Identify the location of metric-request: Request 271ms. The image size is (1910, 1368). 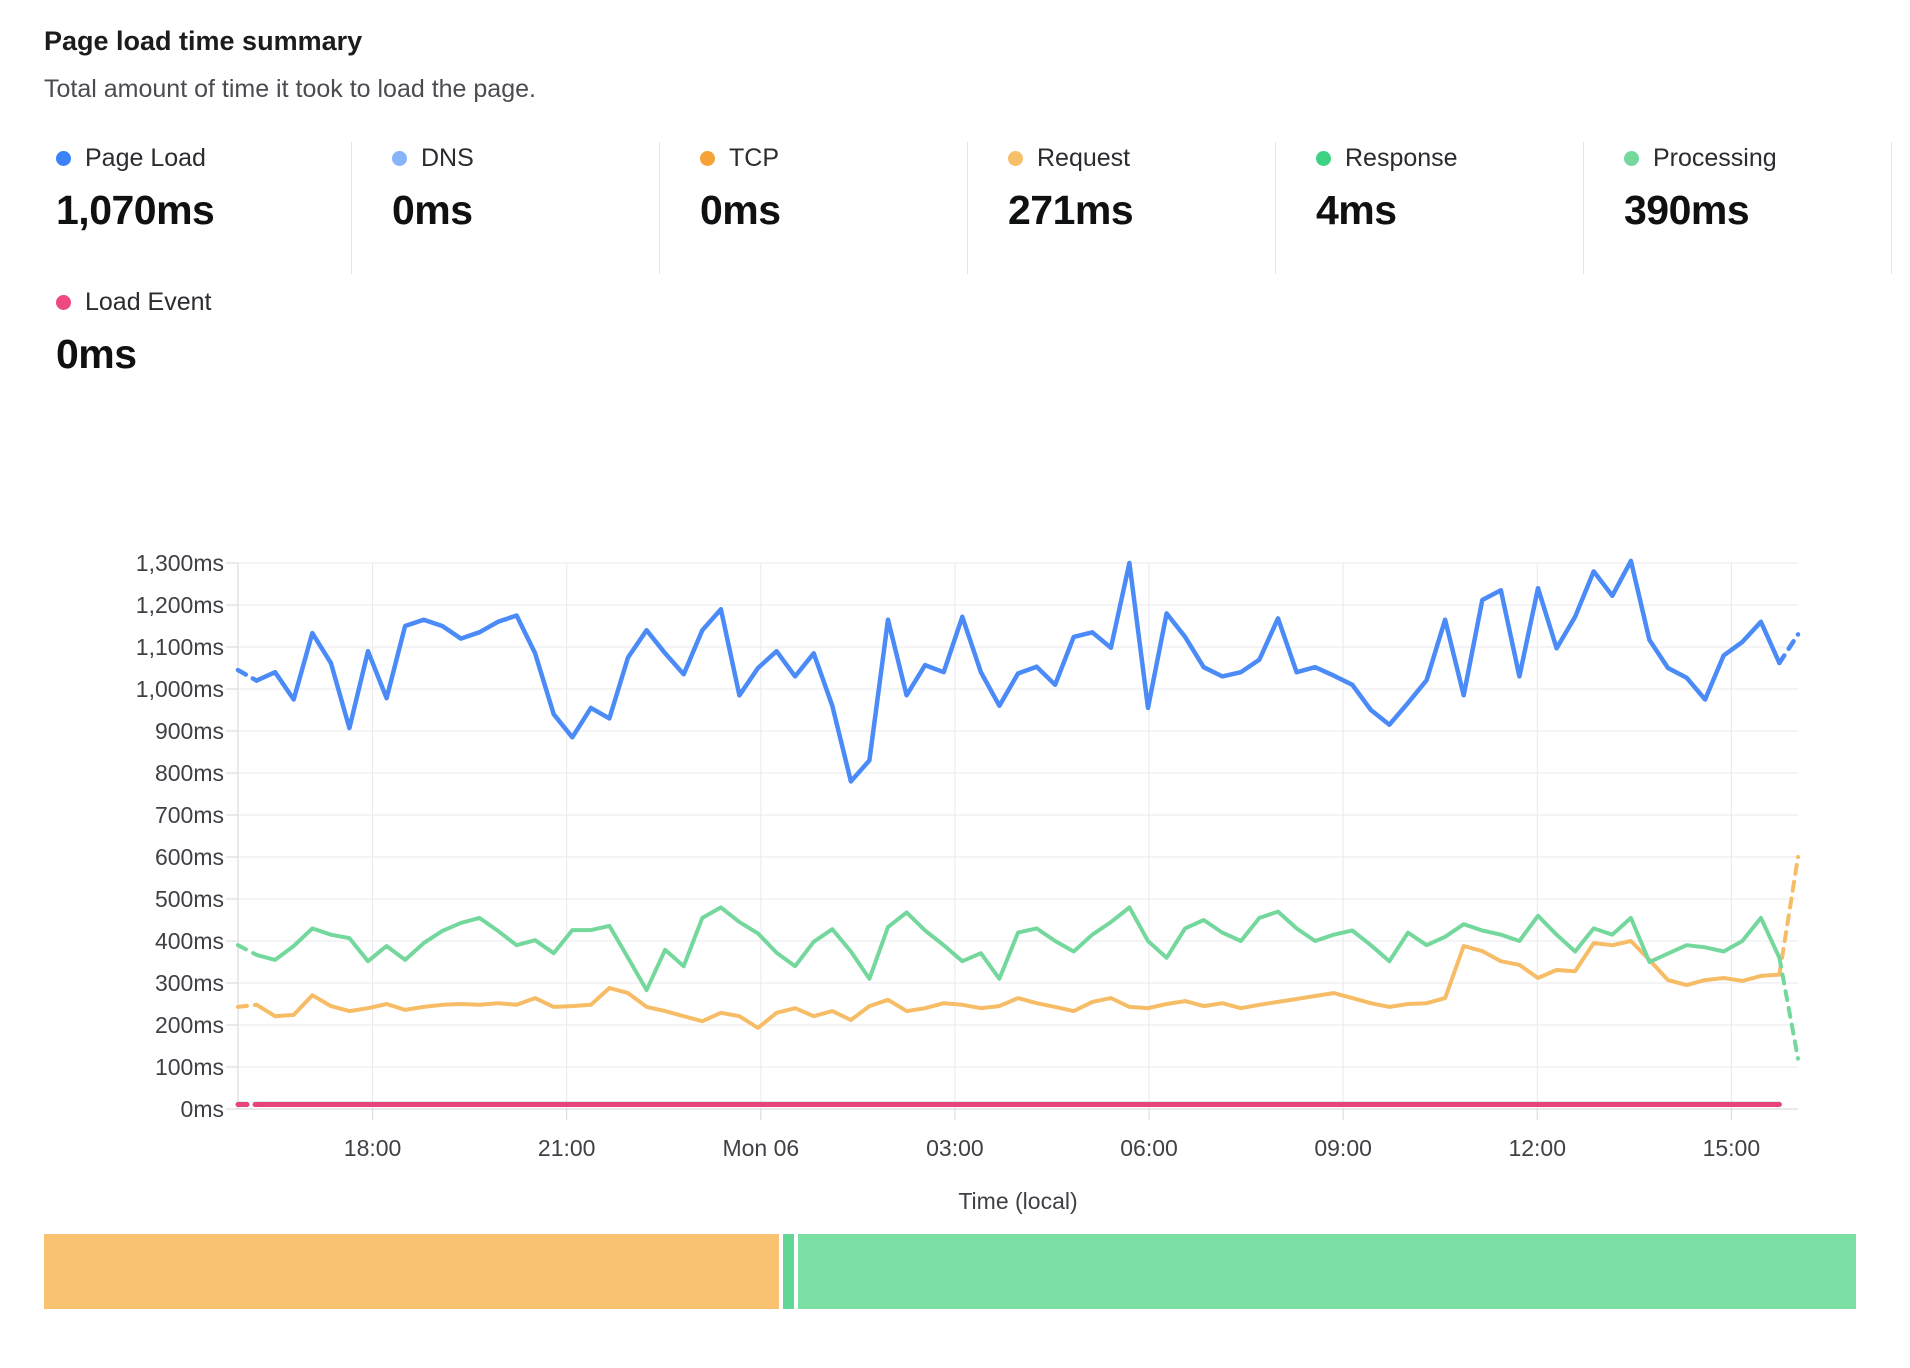
(1122, 208).